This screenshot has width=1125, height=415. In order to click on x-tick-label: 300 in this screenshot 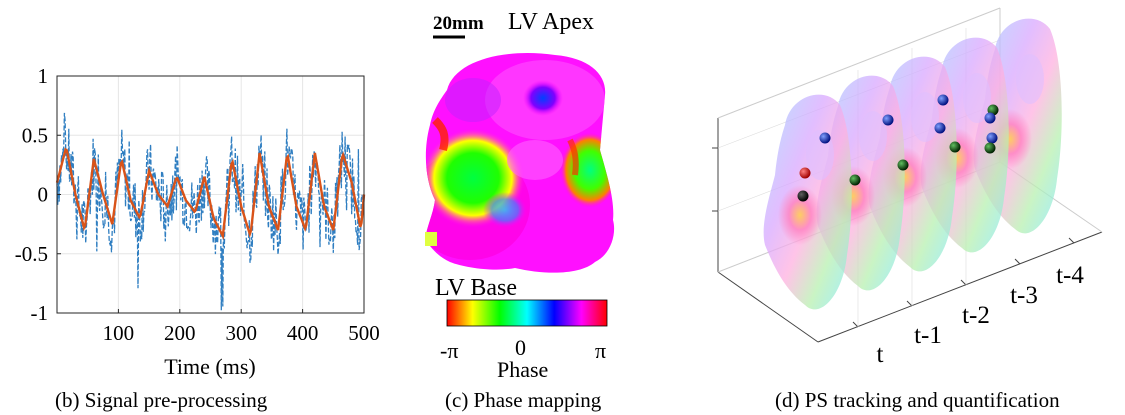, I will do `click(241, 333)`.